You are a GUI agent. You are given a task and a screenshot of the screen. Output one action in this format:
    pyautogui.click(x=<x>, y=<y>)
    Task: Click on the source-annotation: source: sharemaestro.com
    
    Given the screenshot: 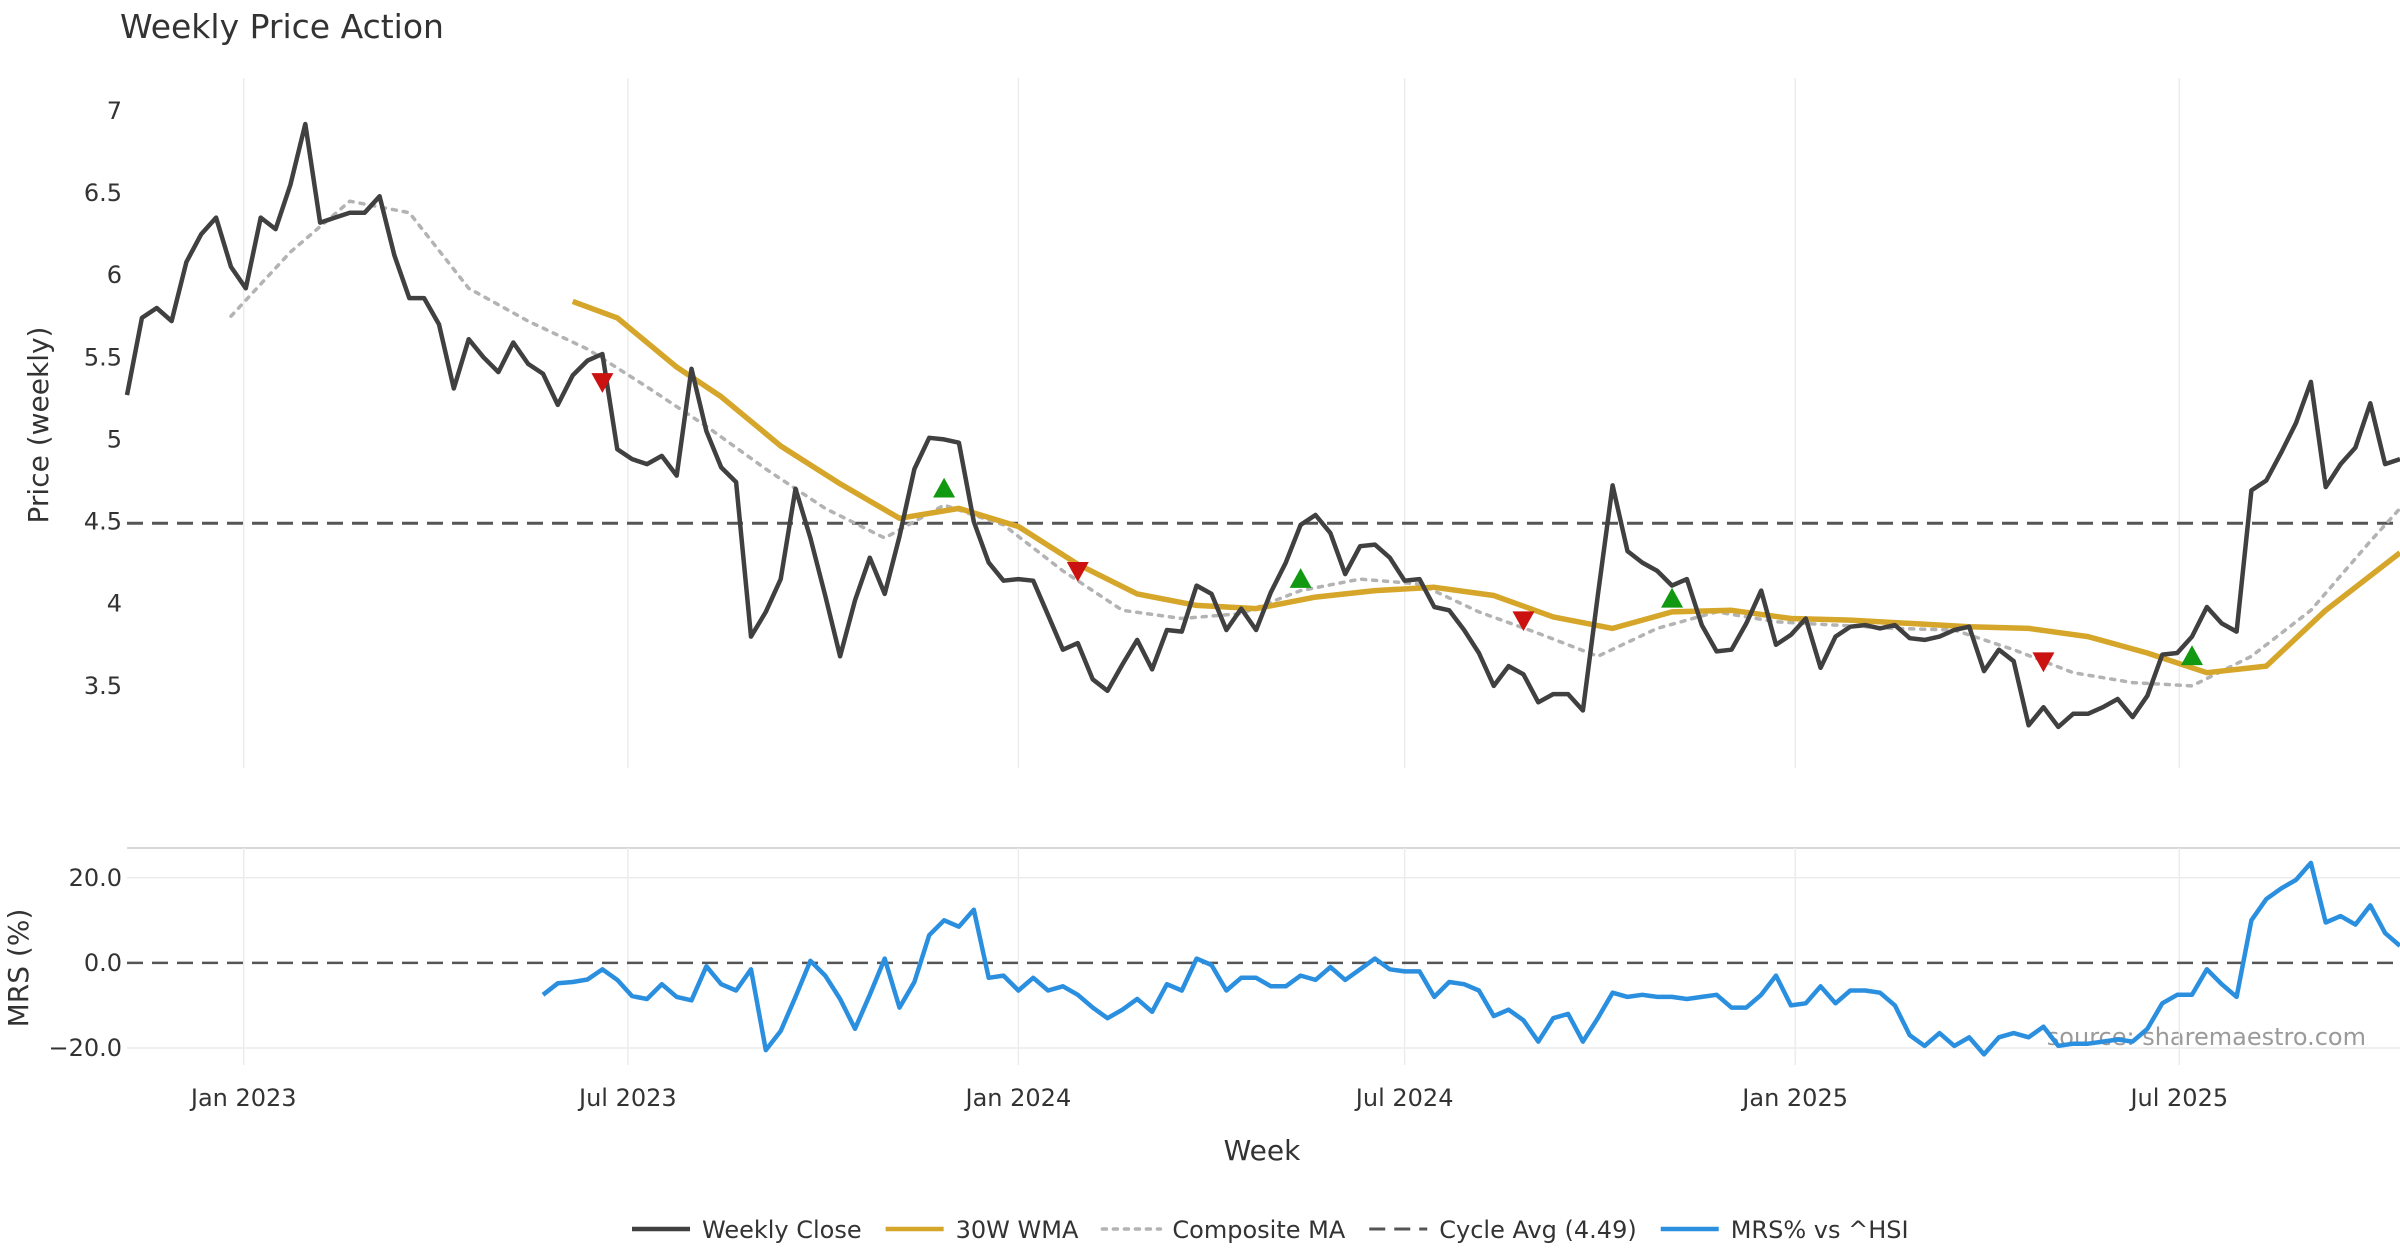 What is the action you would take?
    pyautogui.click(x=2206, y=1037)
    